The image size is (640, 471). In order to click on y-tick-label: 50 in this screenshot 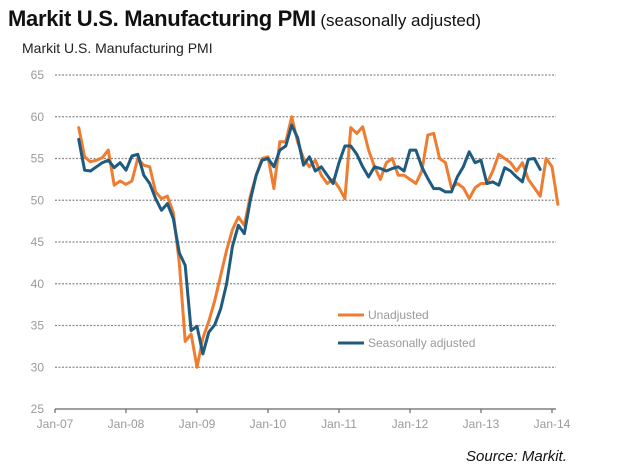, I will do `click(38, 200)`.